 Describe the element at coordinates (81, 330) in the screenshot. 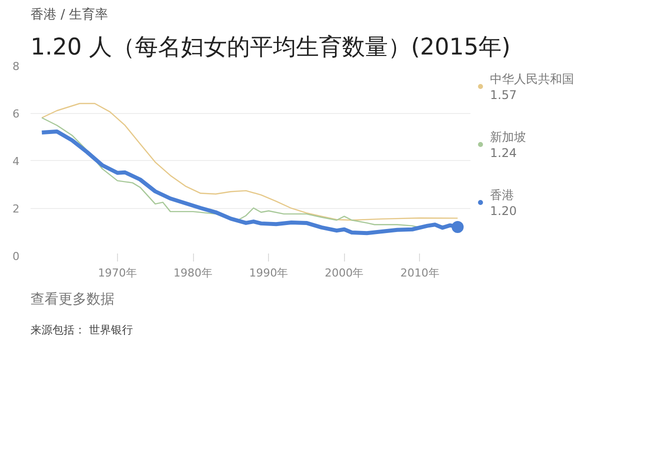

I see `text: 来源包括： 世界银行` at that location.